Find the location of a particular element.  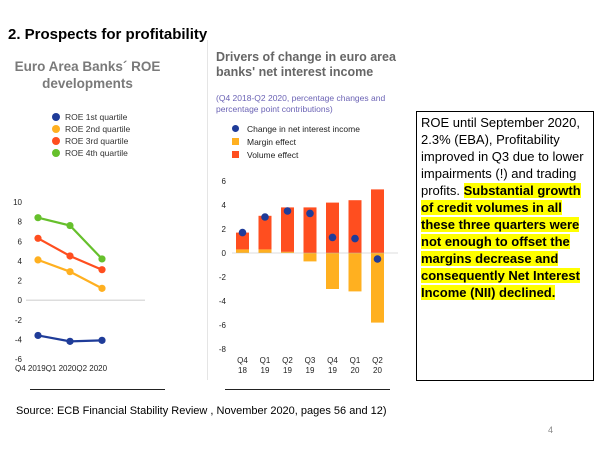

legend-swatch-q1 is located at coordinates (56, 117).